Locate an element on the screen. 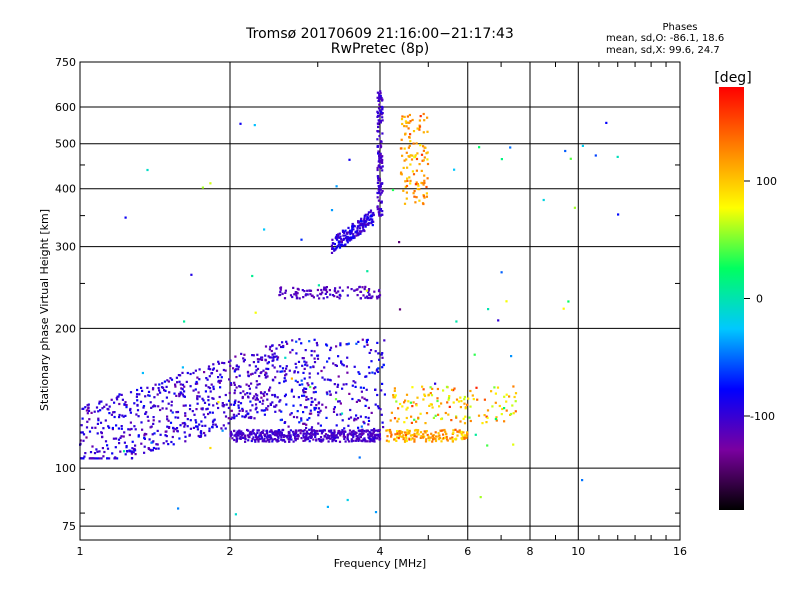  colorbar-tick-label: 100 is located at coordinates (766, 181).